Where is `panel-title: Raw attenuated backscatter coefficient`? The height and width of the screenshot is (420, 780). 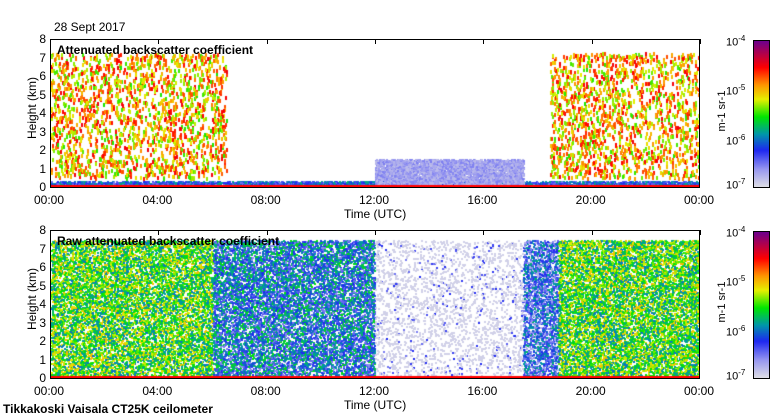 panel-title: Raw attenuated backscatter coefficient is located at coordinates (168, 241).